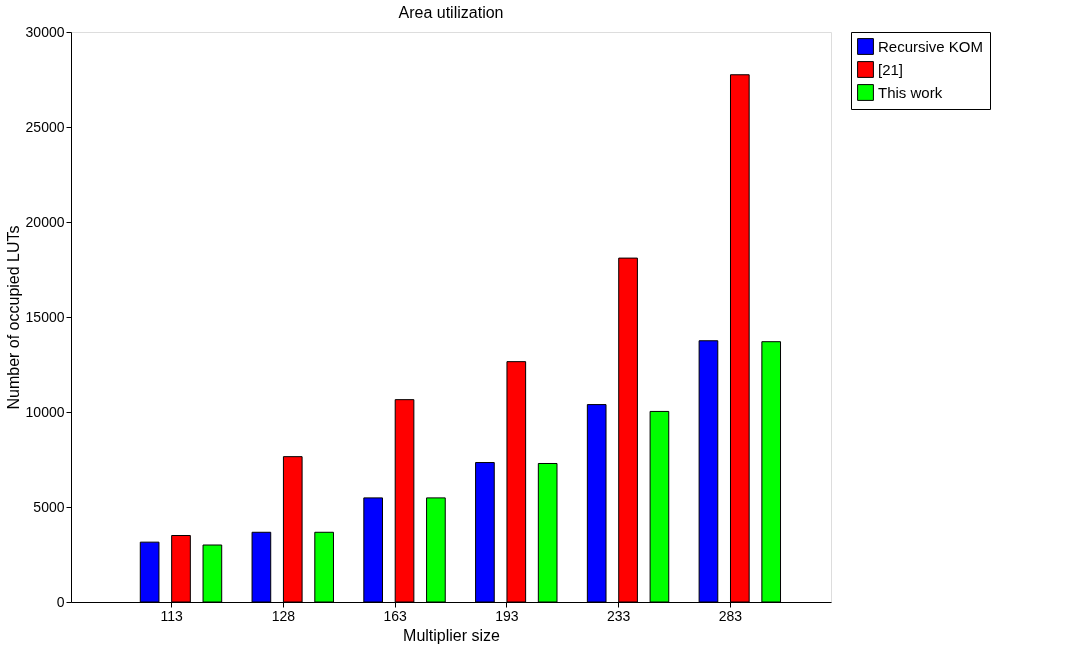  Describe the element at coordinates (452, 635) in the screenshot. I see `x-axis-title: Multiplier size` at that location.